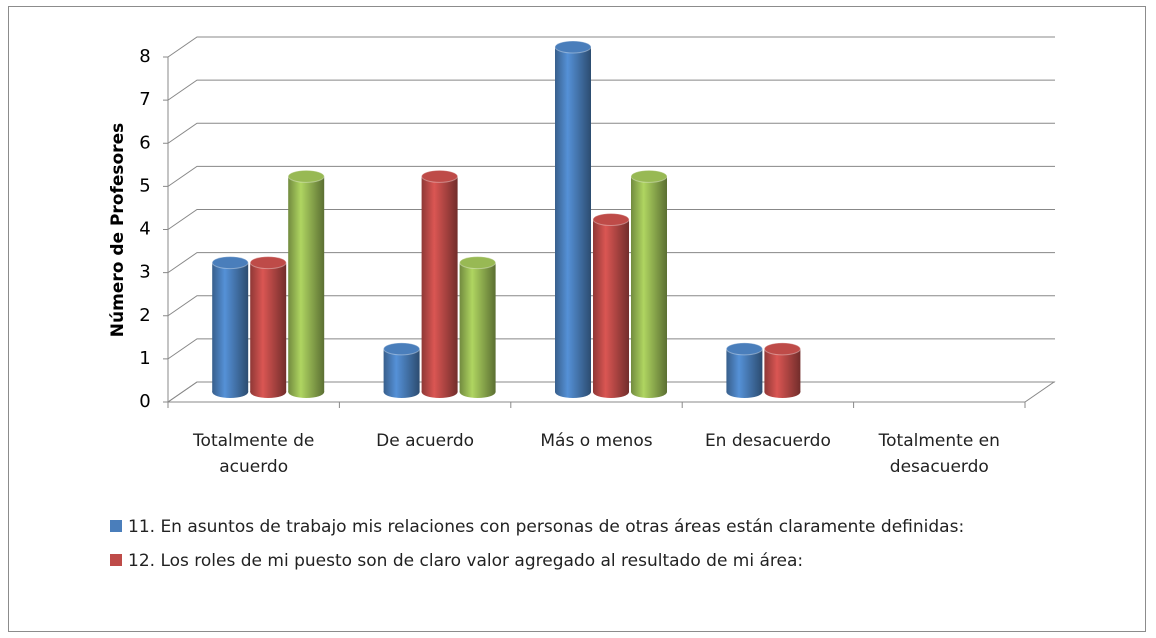  Describe the element at coordinates (144, 229) in the screenshot. I see `y-tick-label: 4` at that location.